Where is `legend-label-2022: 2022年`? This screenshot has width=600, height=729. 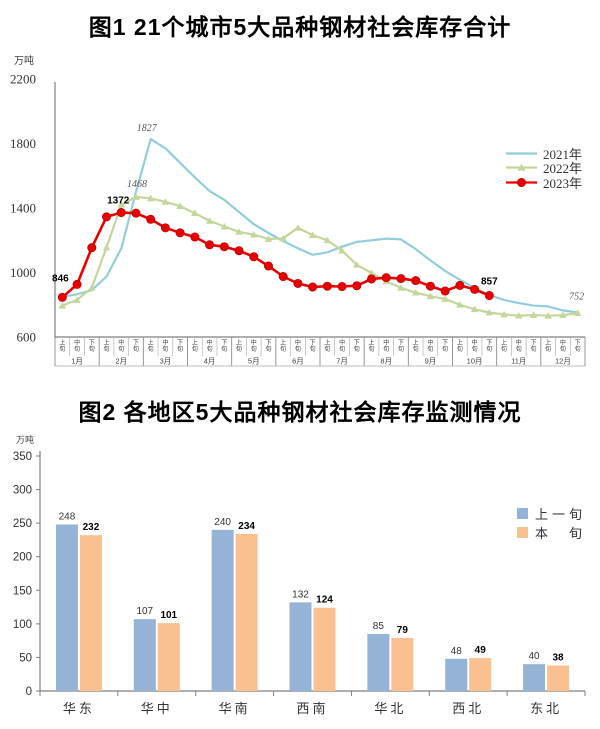
legend-label-2022: 2022年 is located at coordinates (563, 169).